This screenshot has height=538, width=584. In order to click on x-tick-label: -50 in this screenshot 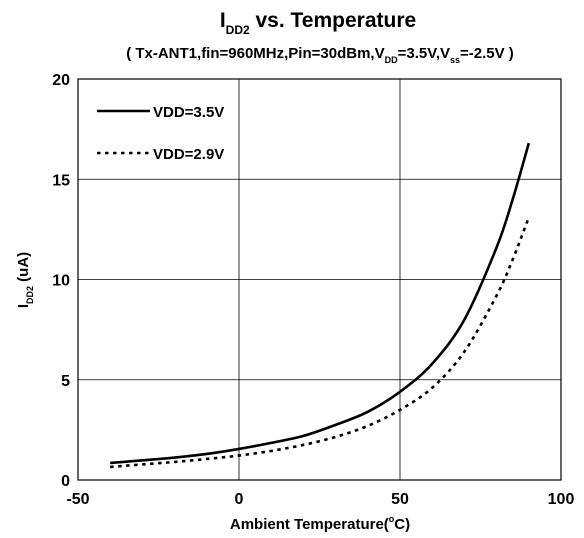, I will do `click(77, 499)`.